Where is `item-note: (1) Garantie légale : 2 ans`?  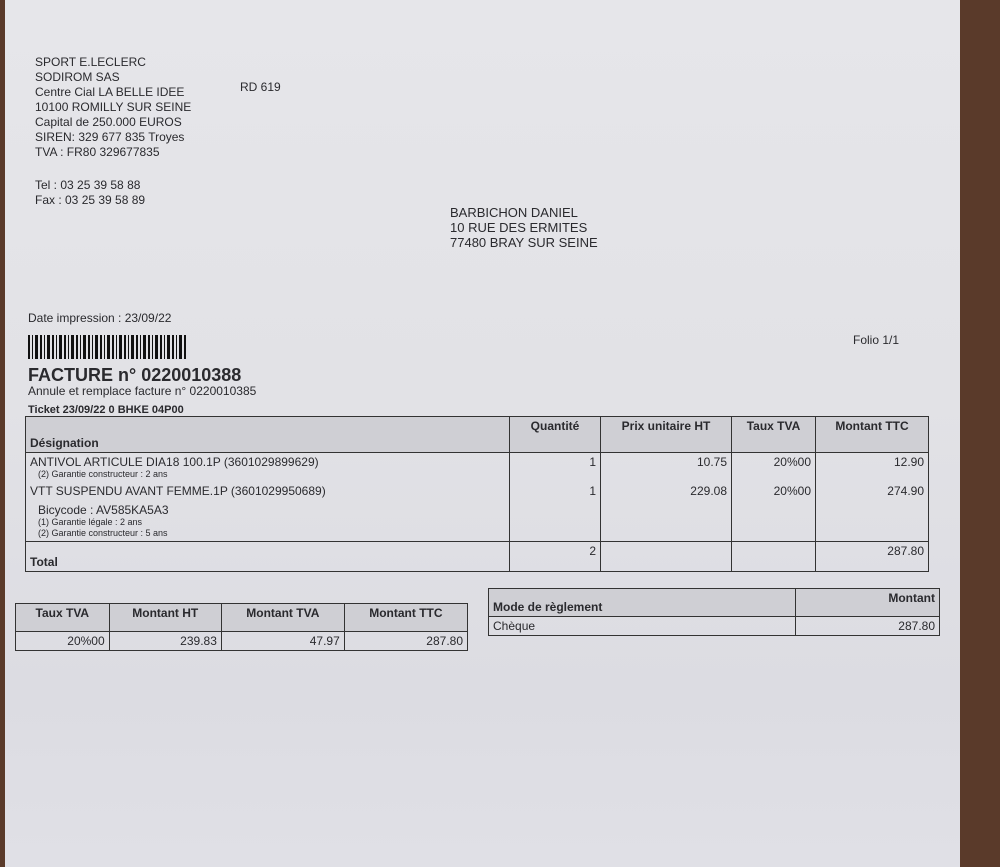
item-note: (1) Garantie légale : 2 ans is located at coordinates (90, 522).